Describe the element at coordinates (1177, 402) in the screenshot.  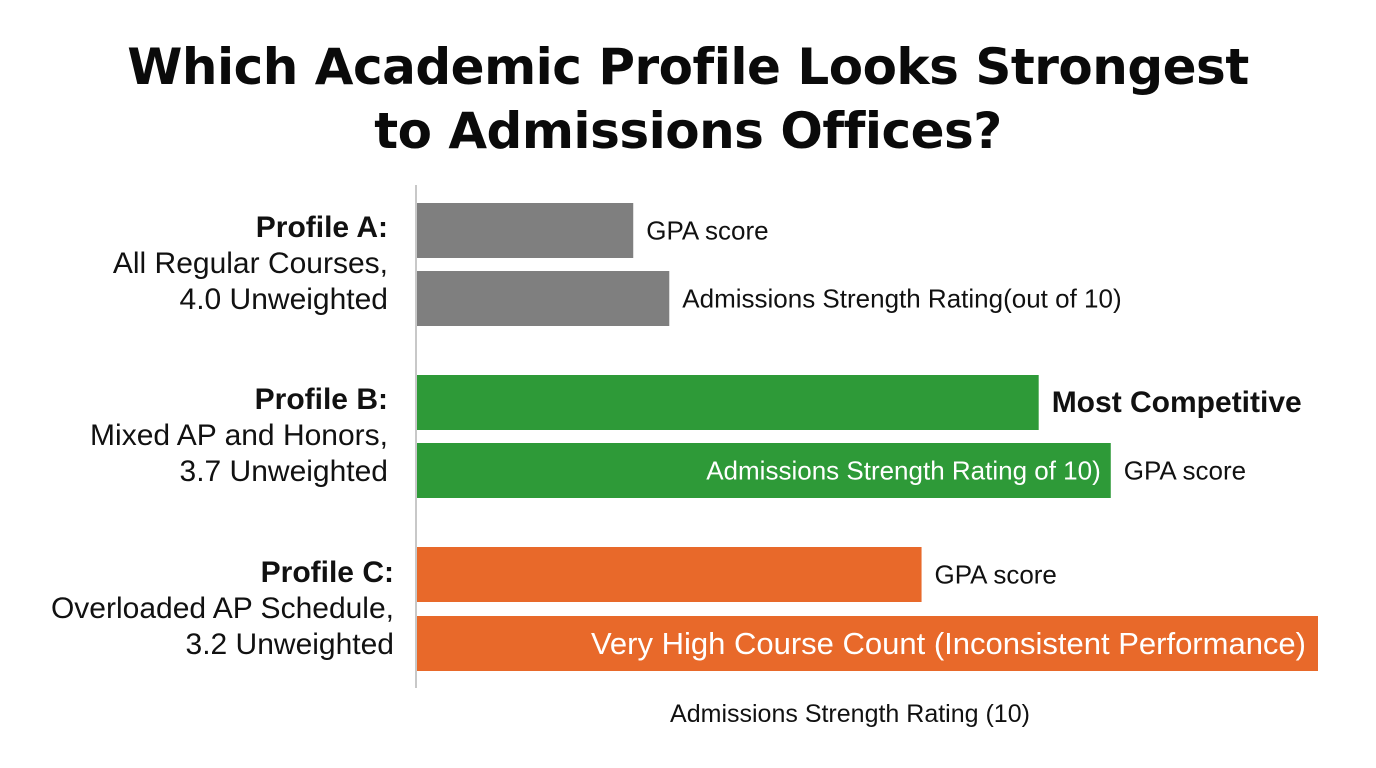
I see `bar-3-label: Most Competitive` at that location.